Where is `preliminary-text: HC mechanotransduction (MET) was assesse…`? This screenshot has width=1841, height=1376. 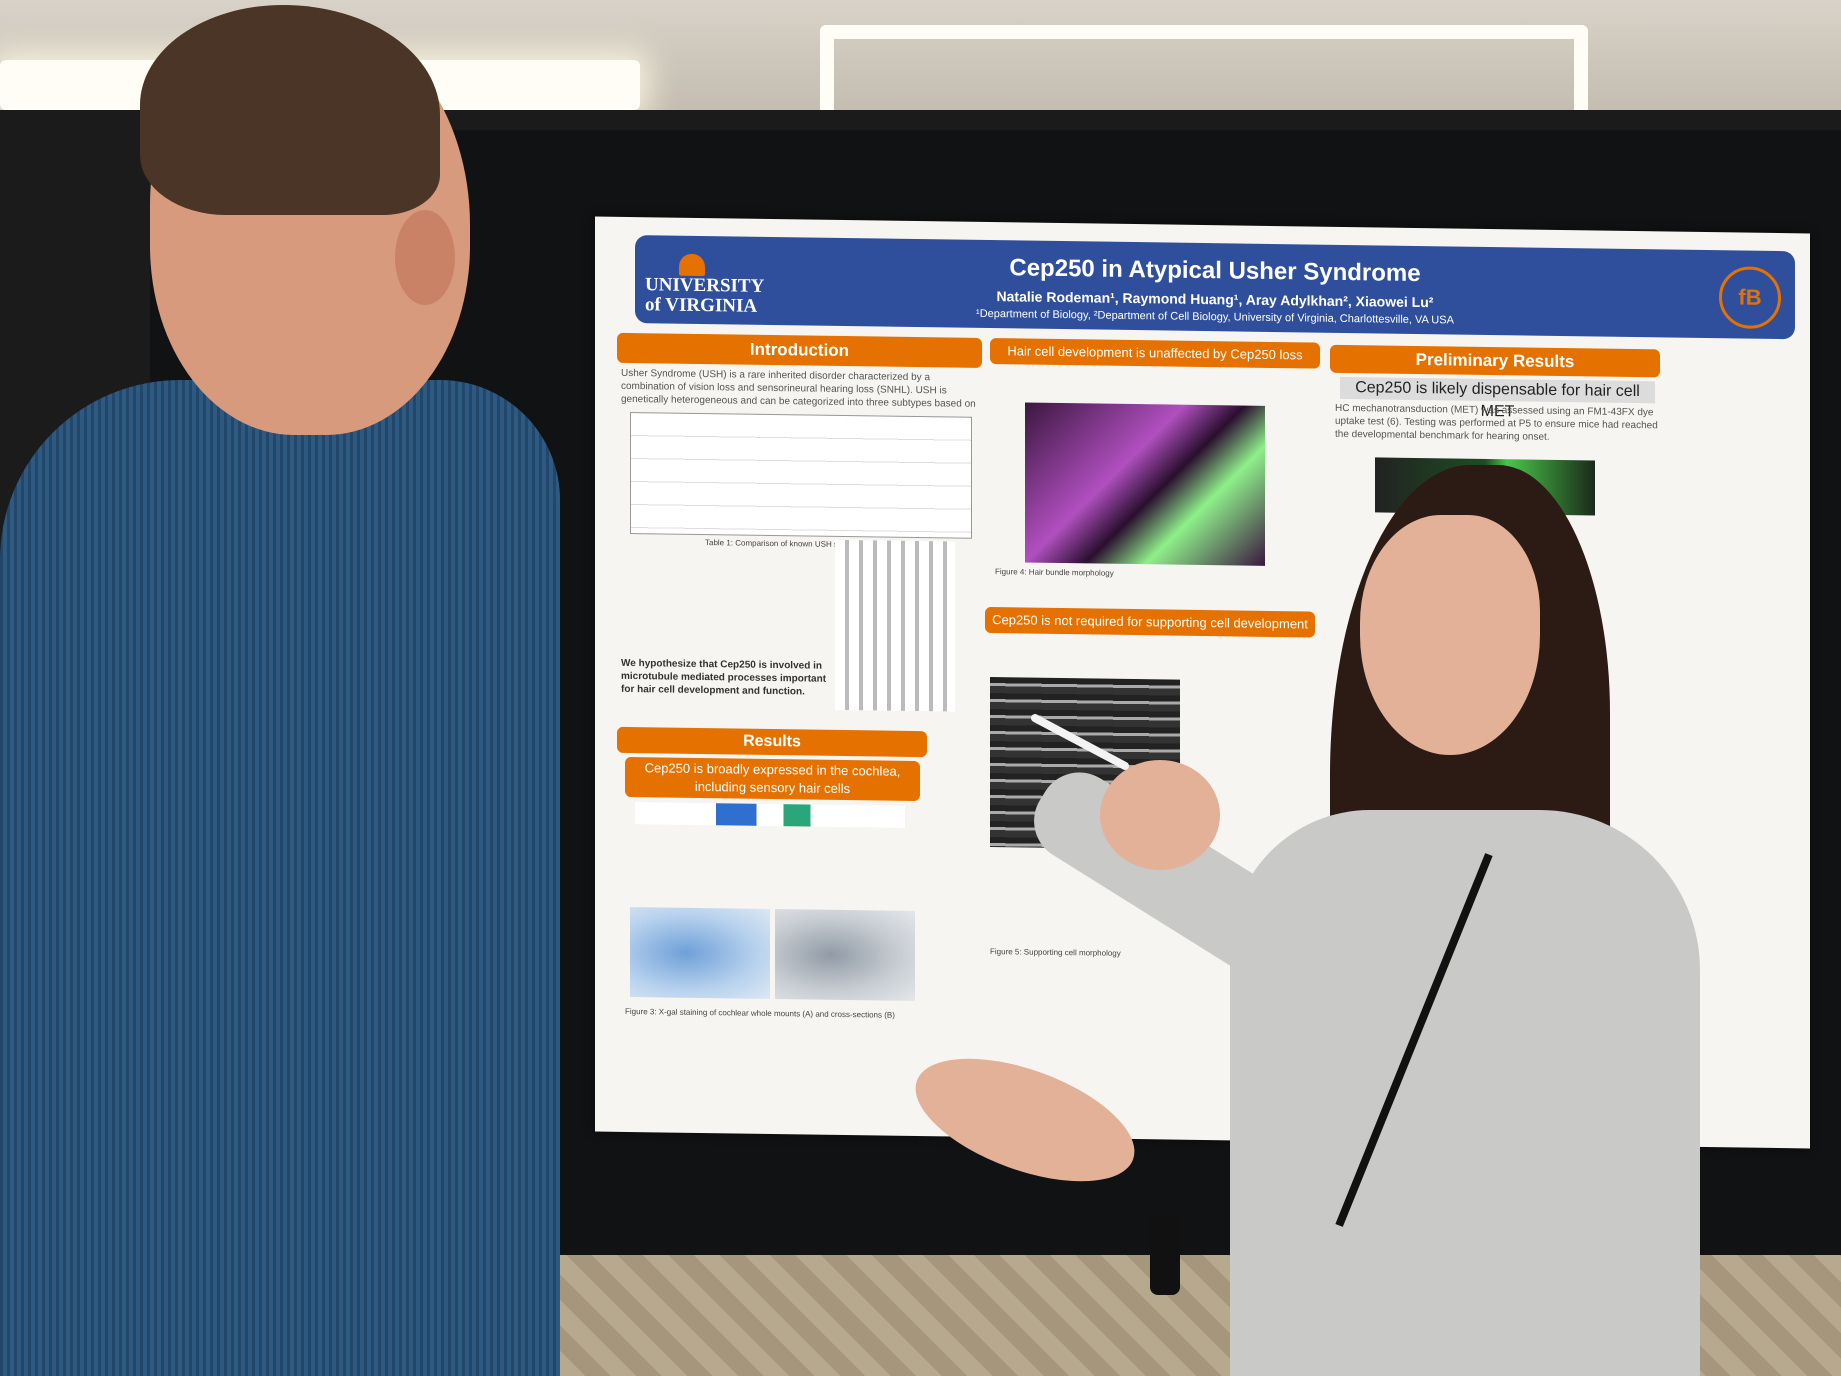
preliminary-text: HC mechanotransduction (MET) was assesse… is located at coordinates (1496, 422).